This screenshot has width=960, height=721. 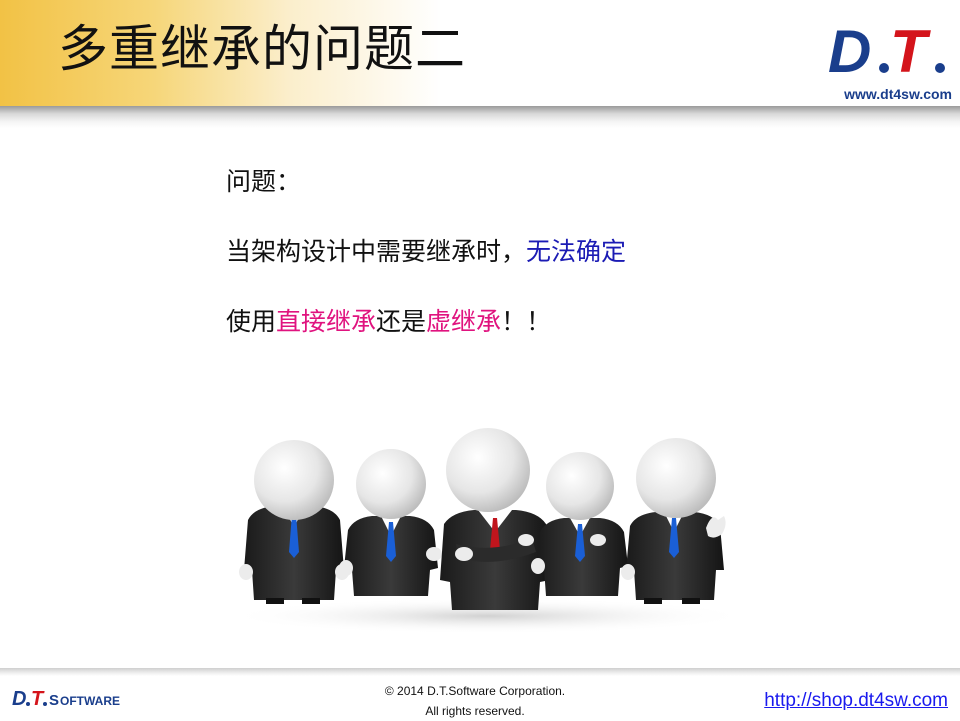 I want to click on line3-highlight-b: 虚继承, so click(x=464, y=321).